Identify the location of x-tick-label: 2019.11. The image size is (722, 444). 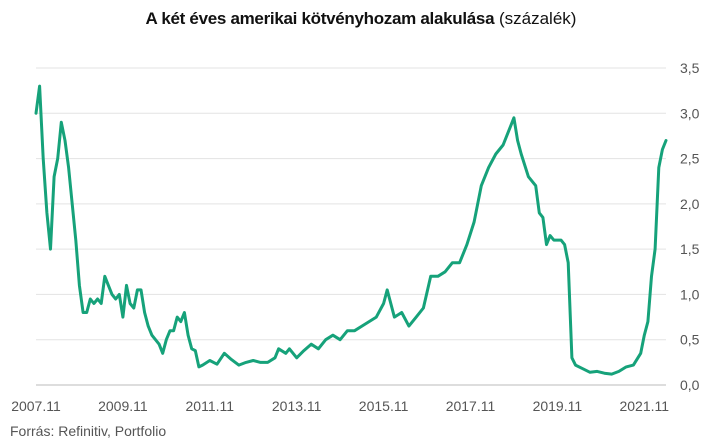
(558, 406).